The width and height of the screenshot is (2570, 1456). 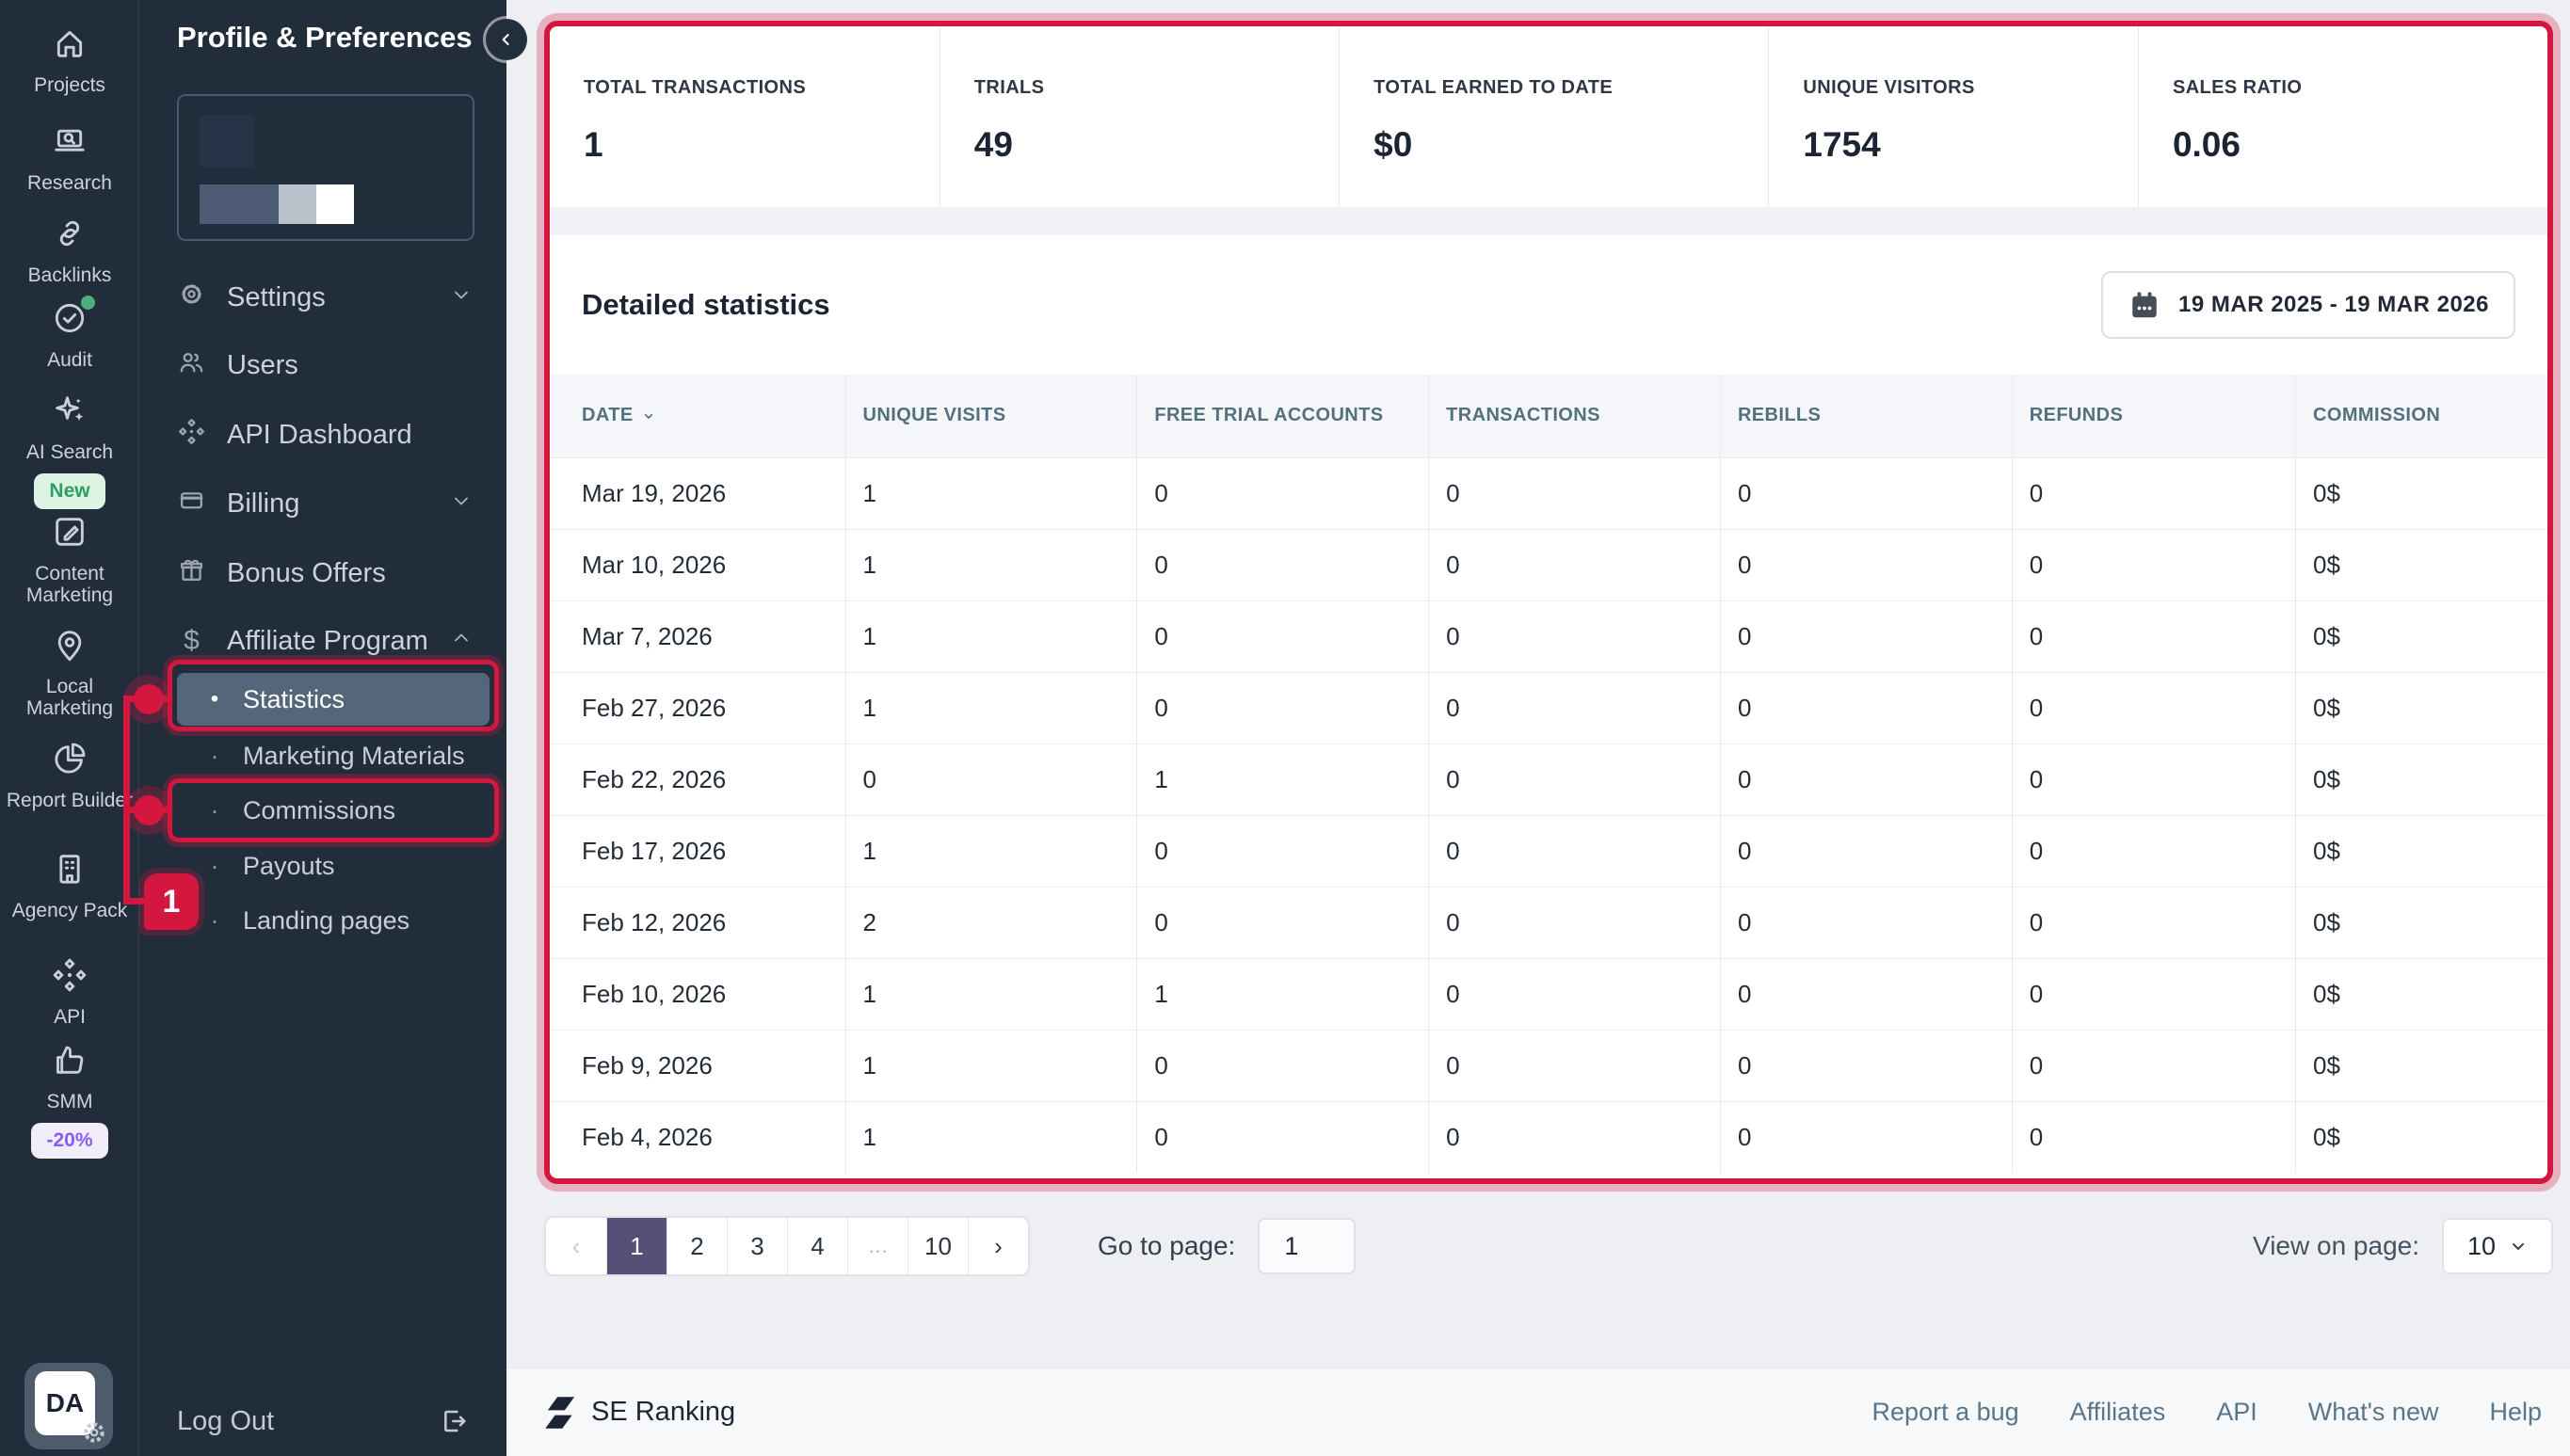 I want to click on table-row: Mar 10, 2026 1 0 0 0 0 0$, so click(x=1548, y=564).